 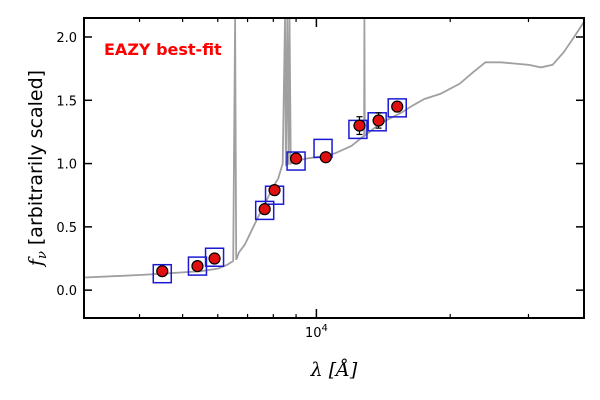 What do you see at coordinates (316, 332) in the screenshot?
I see `x-tick-label: 104` at bounding box center [316, 332].